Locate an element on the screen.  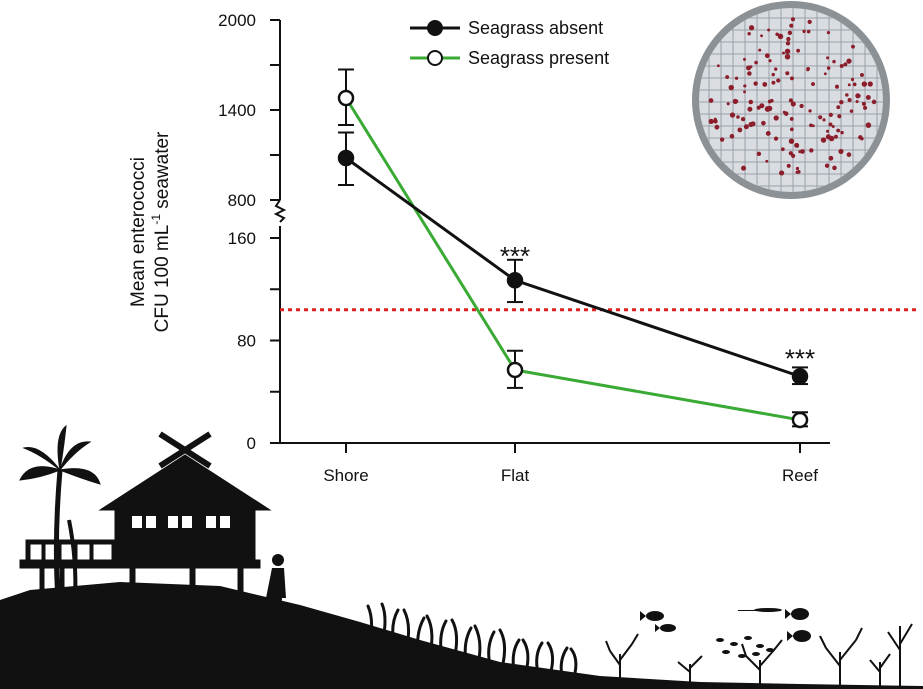
point-seagrass-present-shore is located at coordinates (346, 98).